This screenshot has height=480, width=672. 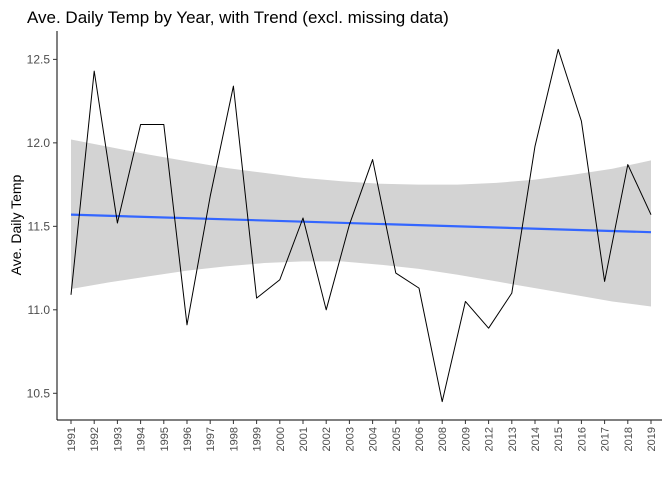 What do you see at coordinates (39, 310) in the screenshot?
I see `y-tick-label: 11.0` at bounding box center [39, 310].